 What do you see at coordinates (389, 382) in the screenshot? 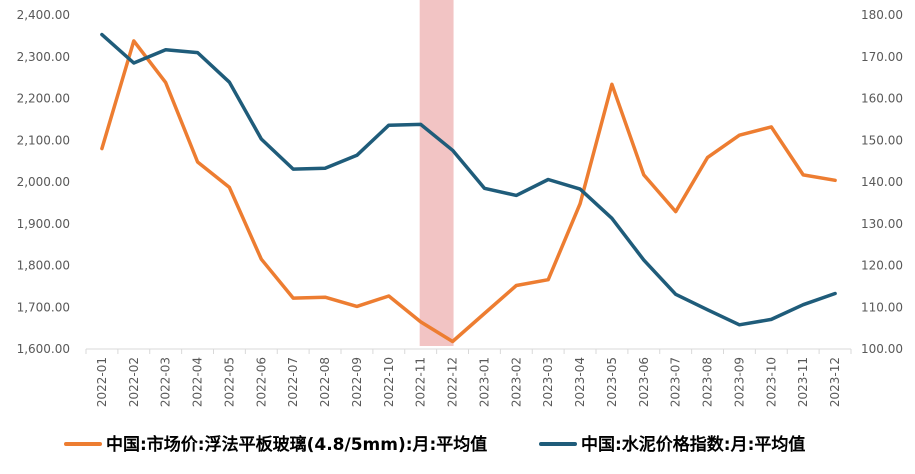
I see `x-tick-label: 2022-10` at bounding box center [389, 382].